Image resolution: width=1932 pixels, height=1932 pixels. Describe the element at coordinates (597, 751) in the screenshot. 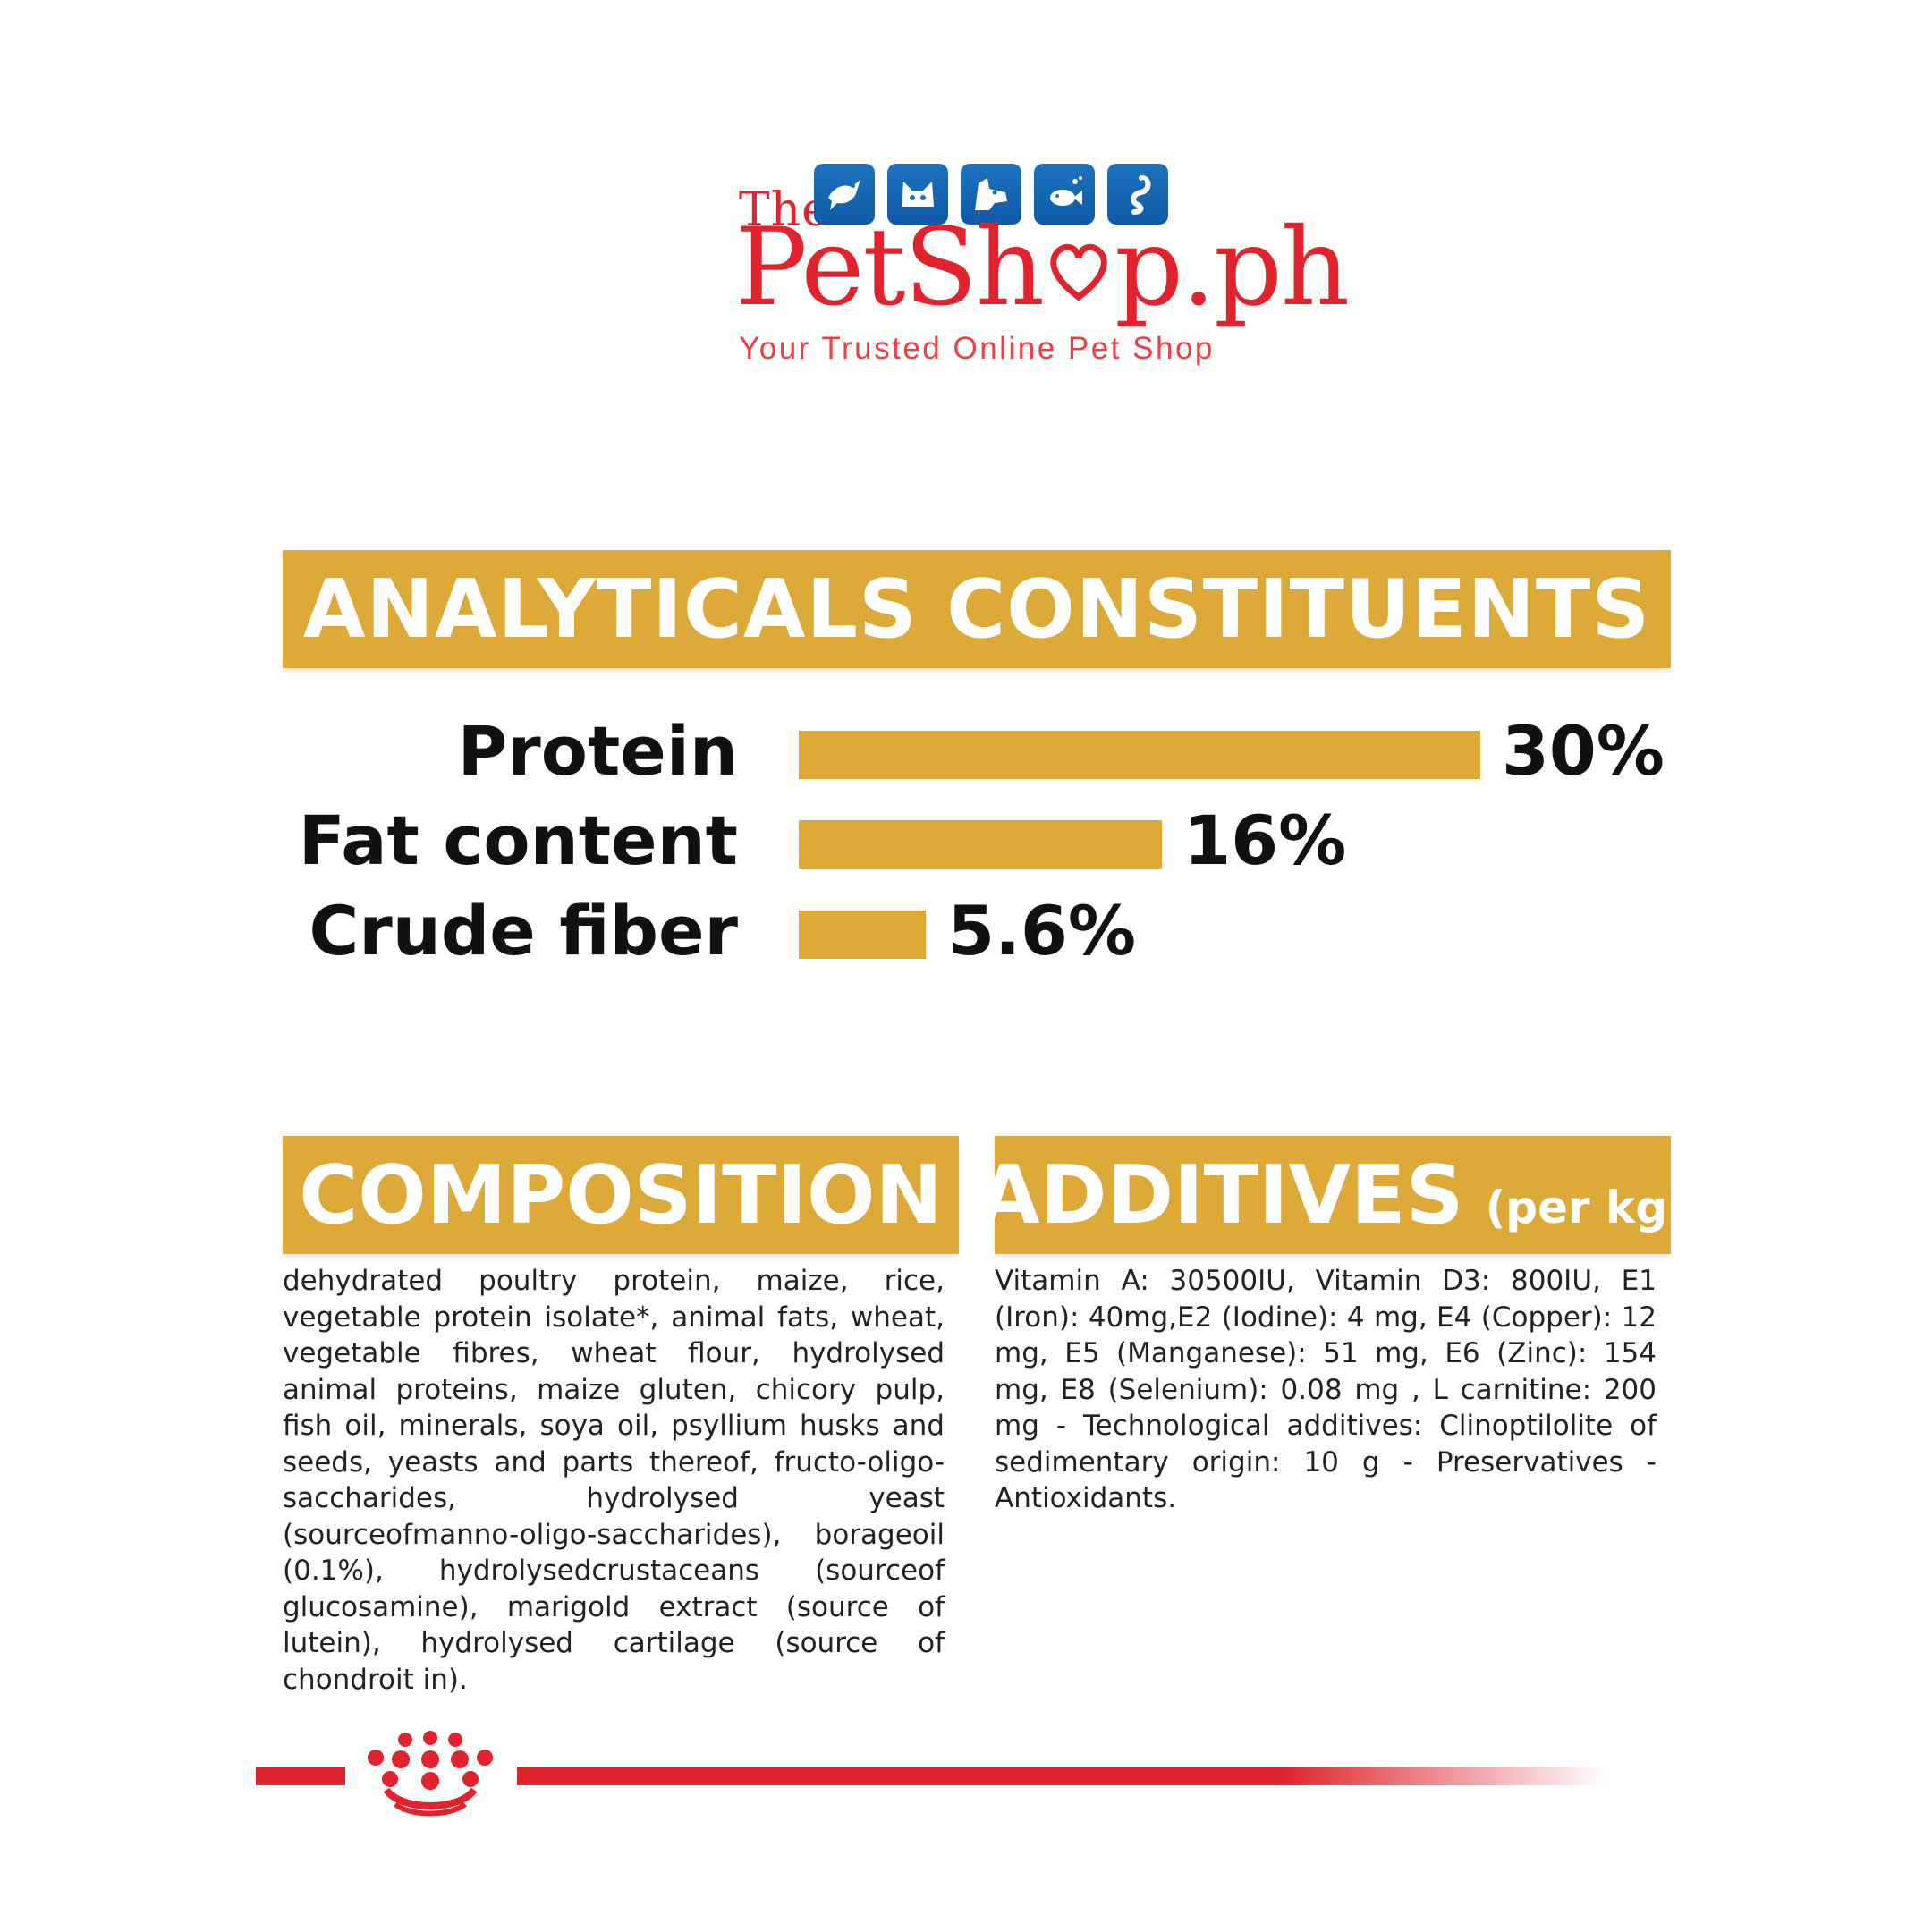

I see `nutrient-label: Protein` at that location.